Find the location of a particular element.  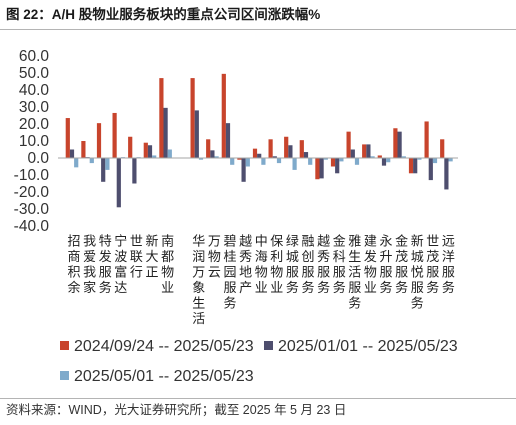

x-category-label: 我爱我家 is located at coordinates (89, 265).